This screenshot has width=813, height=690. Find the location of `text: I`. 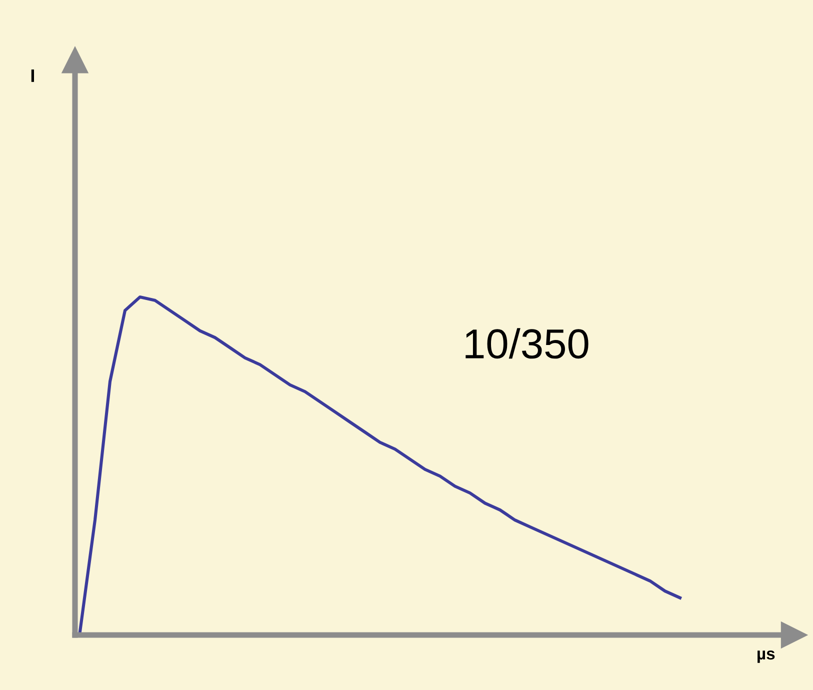

text: I is located at coordinates (32, 75).